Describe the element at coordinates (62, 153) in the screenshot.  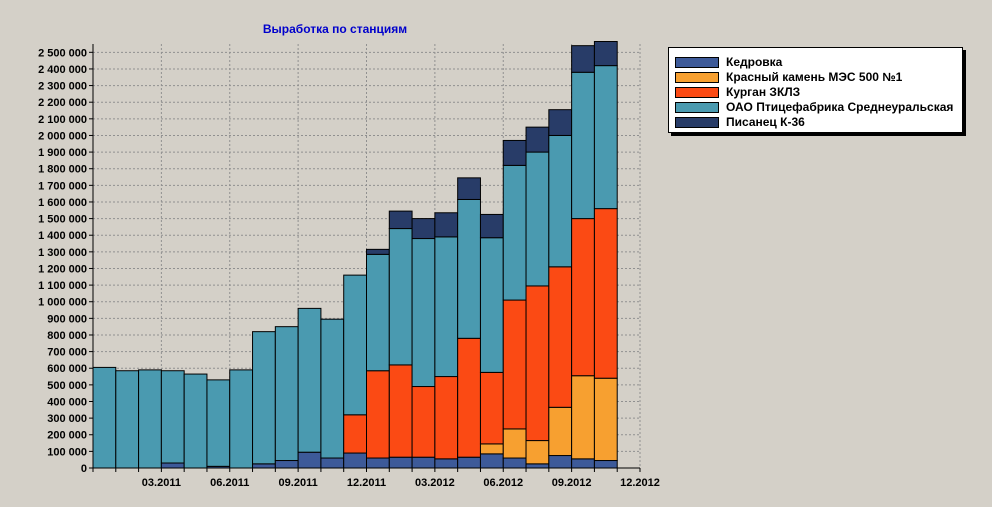
I see `y-tick-label: 1 900 000` at that location.